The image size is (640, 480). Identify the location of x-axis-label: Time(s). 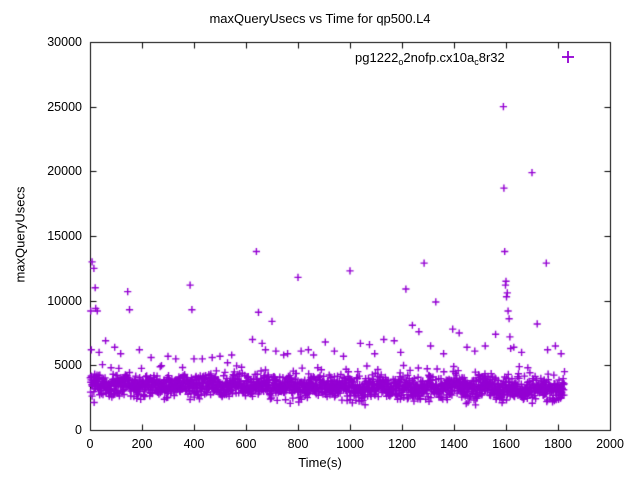
(320, 462).